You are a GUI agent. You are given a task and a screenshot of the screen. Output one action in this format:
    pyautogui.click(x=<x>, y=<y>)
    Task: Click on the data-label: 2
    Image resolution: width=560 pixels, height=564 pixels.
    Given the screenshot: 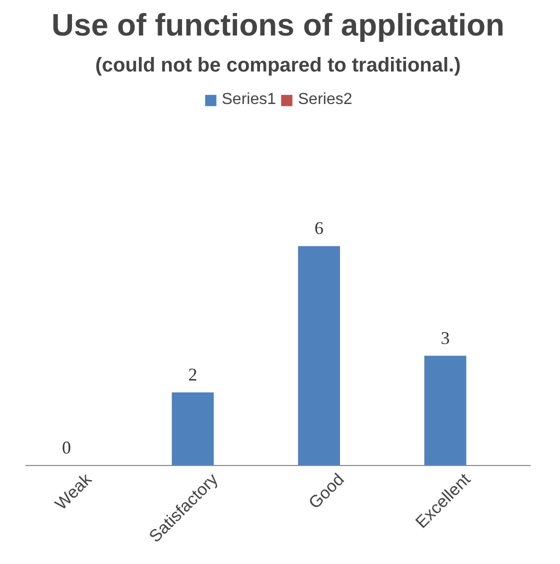 What is the action you would take?
    pyautogui.click(x=193, y=374)
    